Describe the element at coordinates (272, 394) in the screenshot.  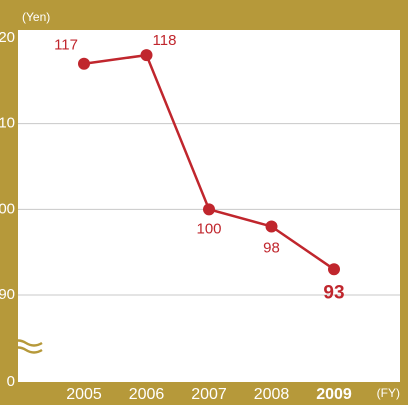
I see `x-tick-label: 2008` at that location.